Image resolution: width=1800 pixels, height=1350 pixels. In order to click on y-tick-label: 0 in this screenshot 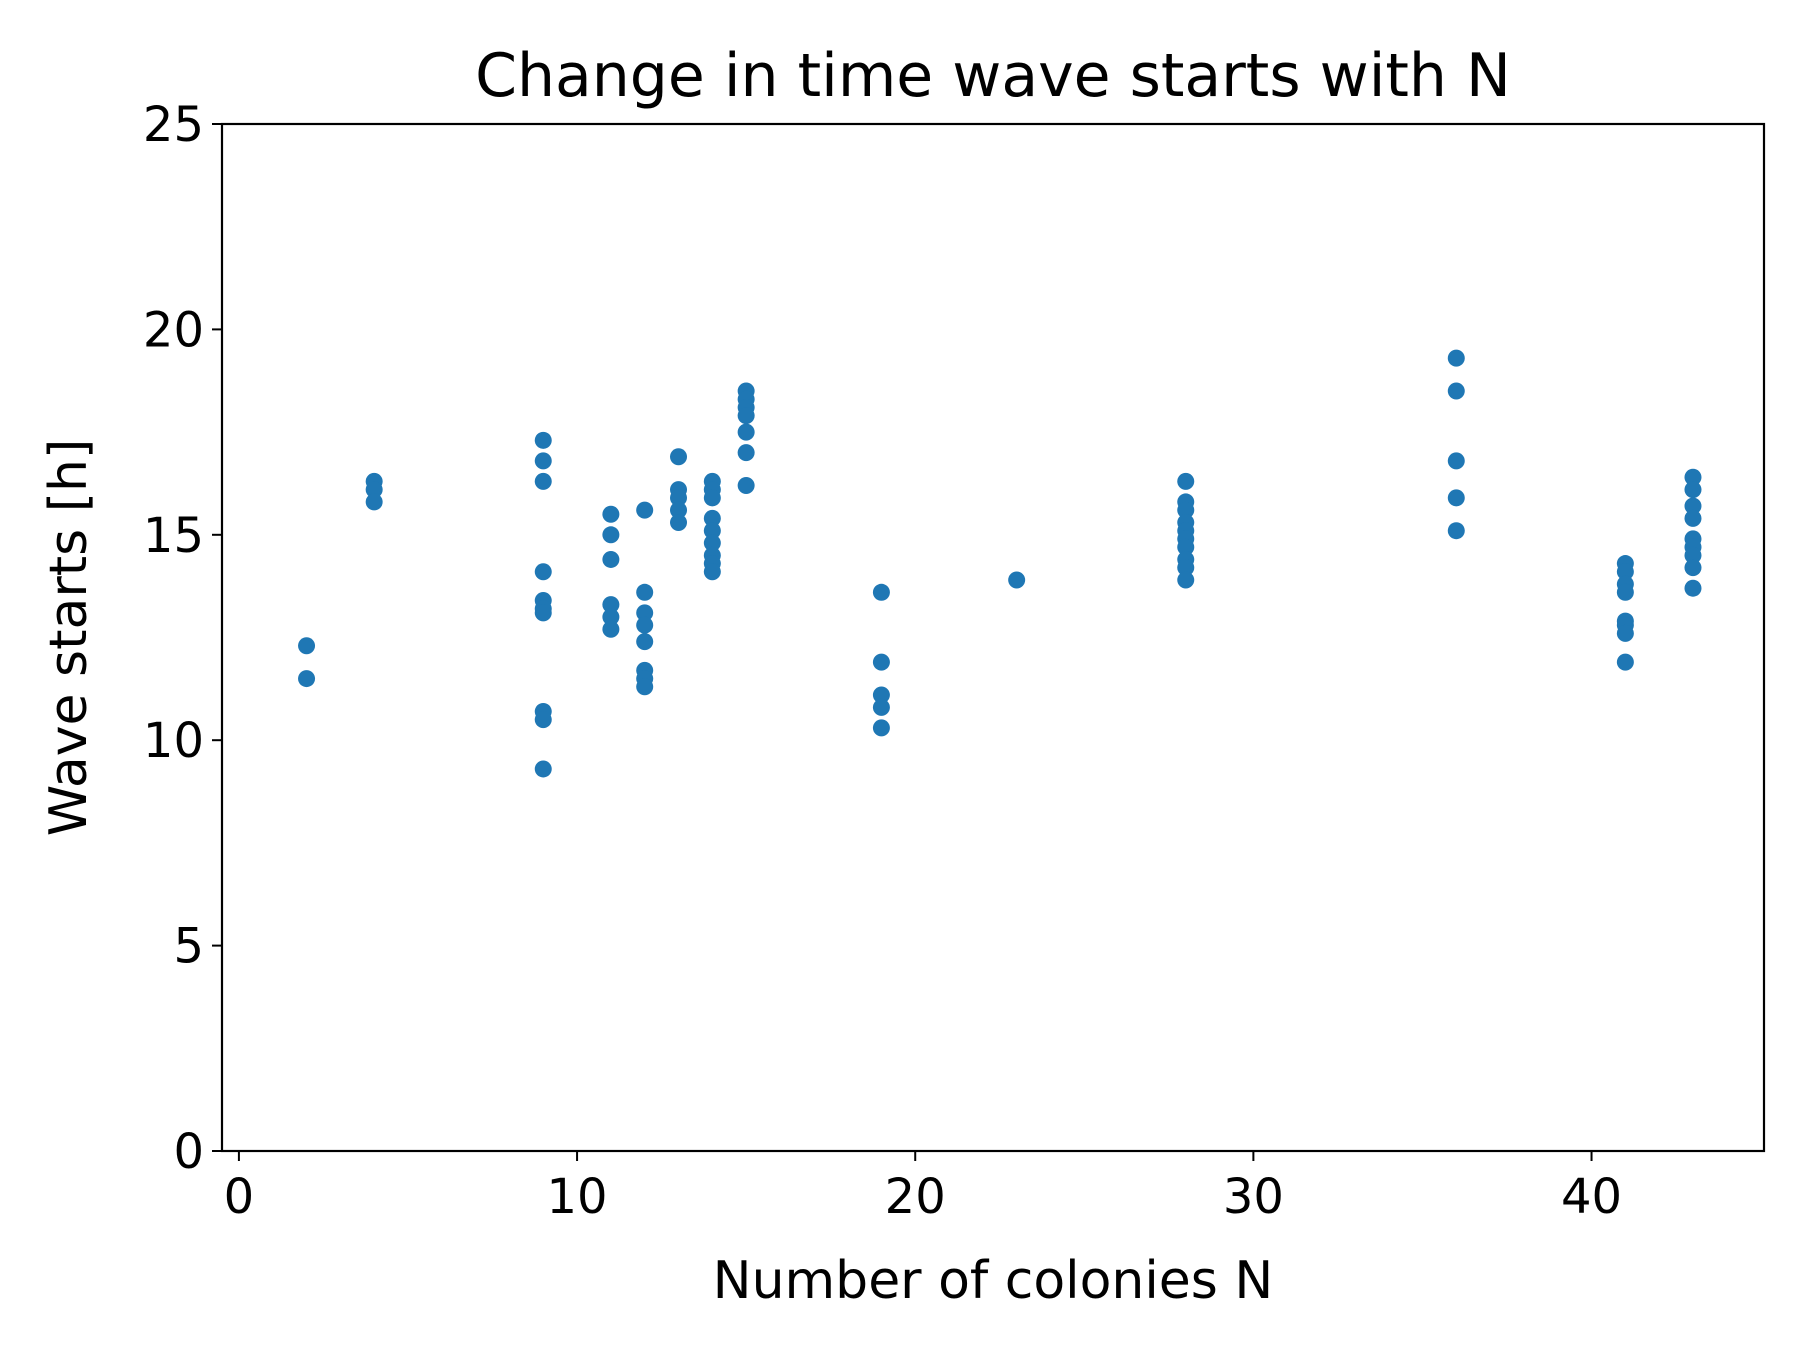, I will do `click(188, 1152)`.